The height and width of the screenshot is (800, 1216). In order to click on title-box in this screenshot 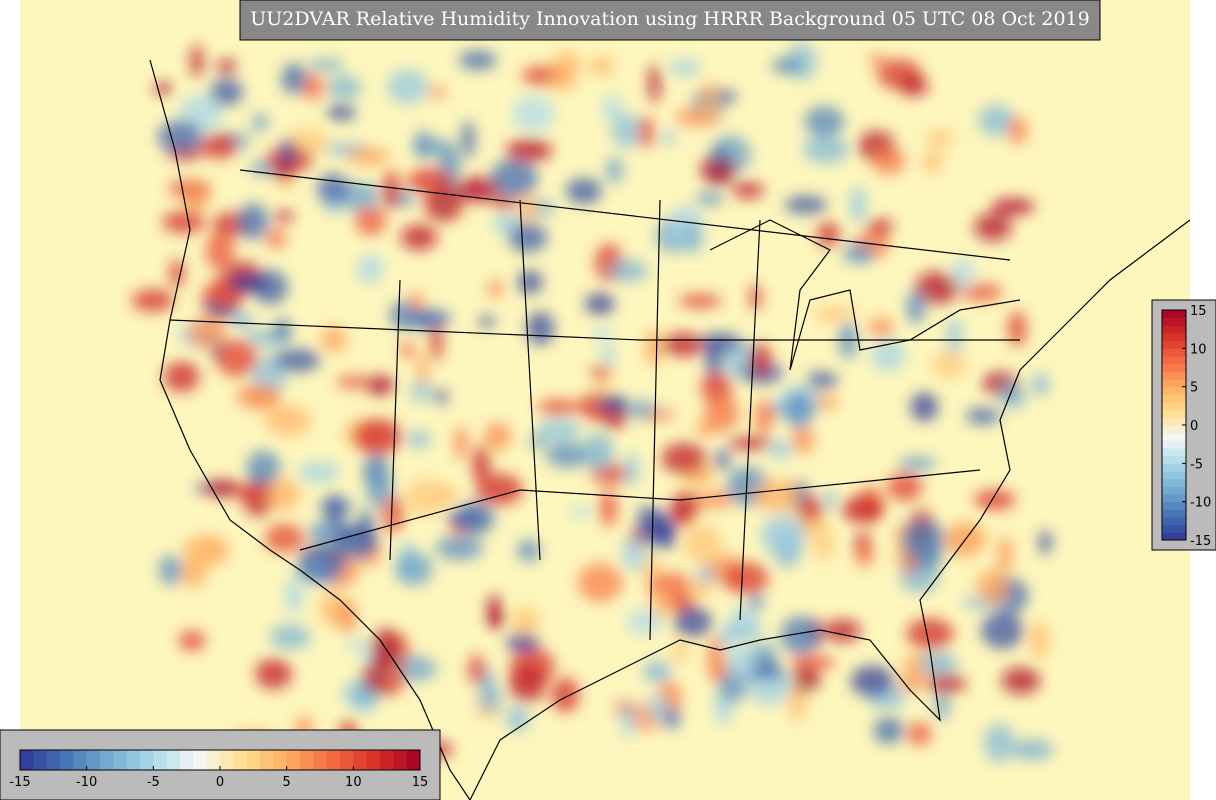, I will do `click(670, 20)`.